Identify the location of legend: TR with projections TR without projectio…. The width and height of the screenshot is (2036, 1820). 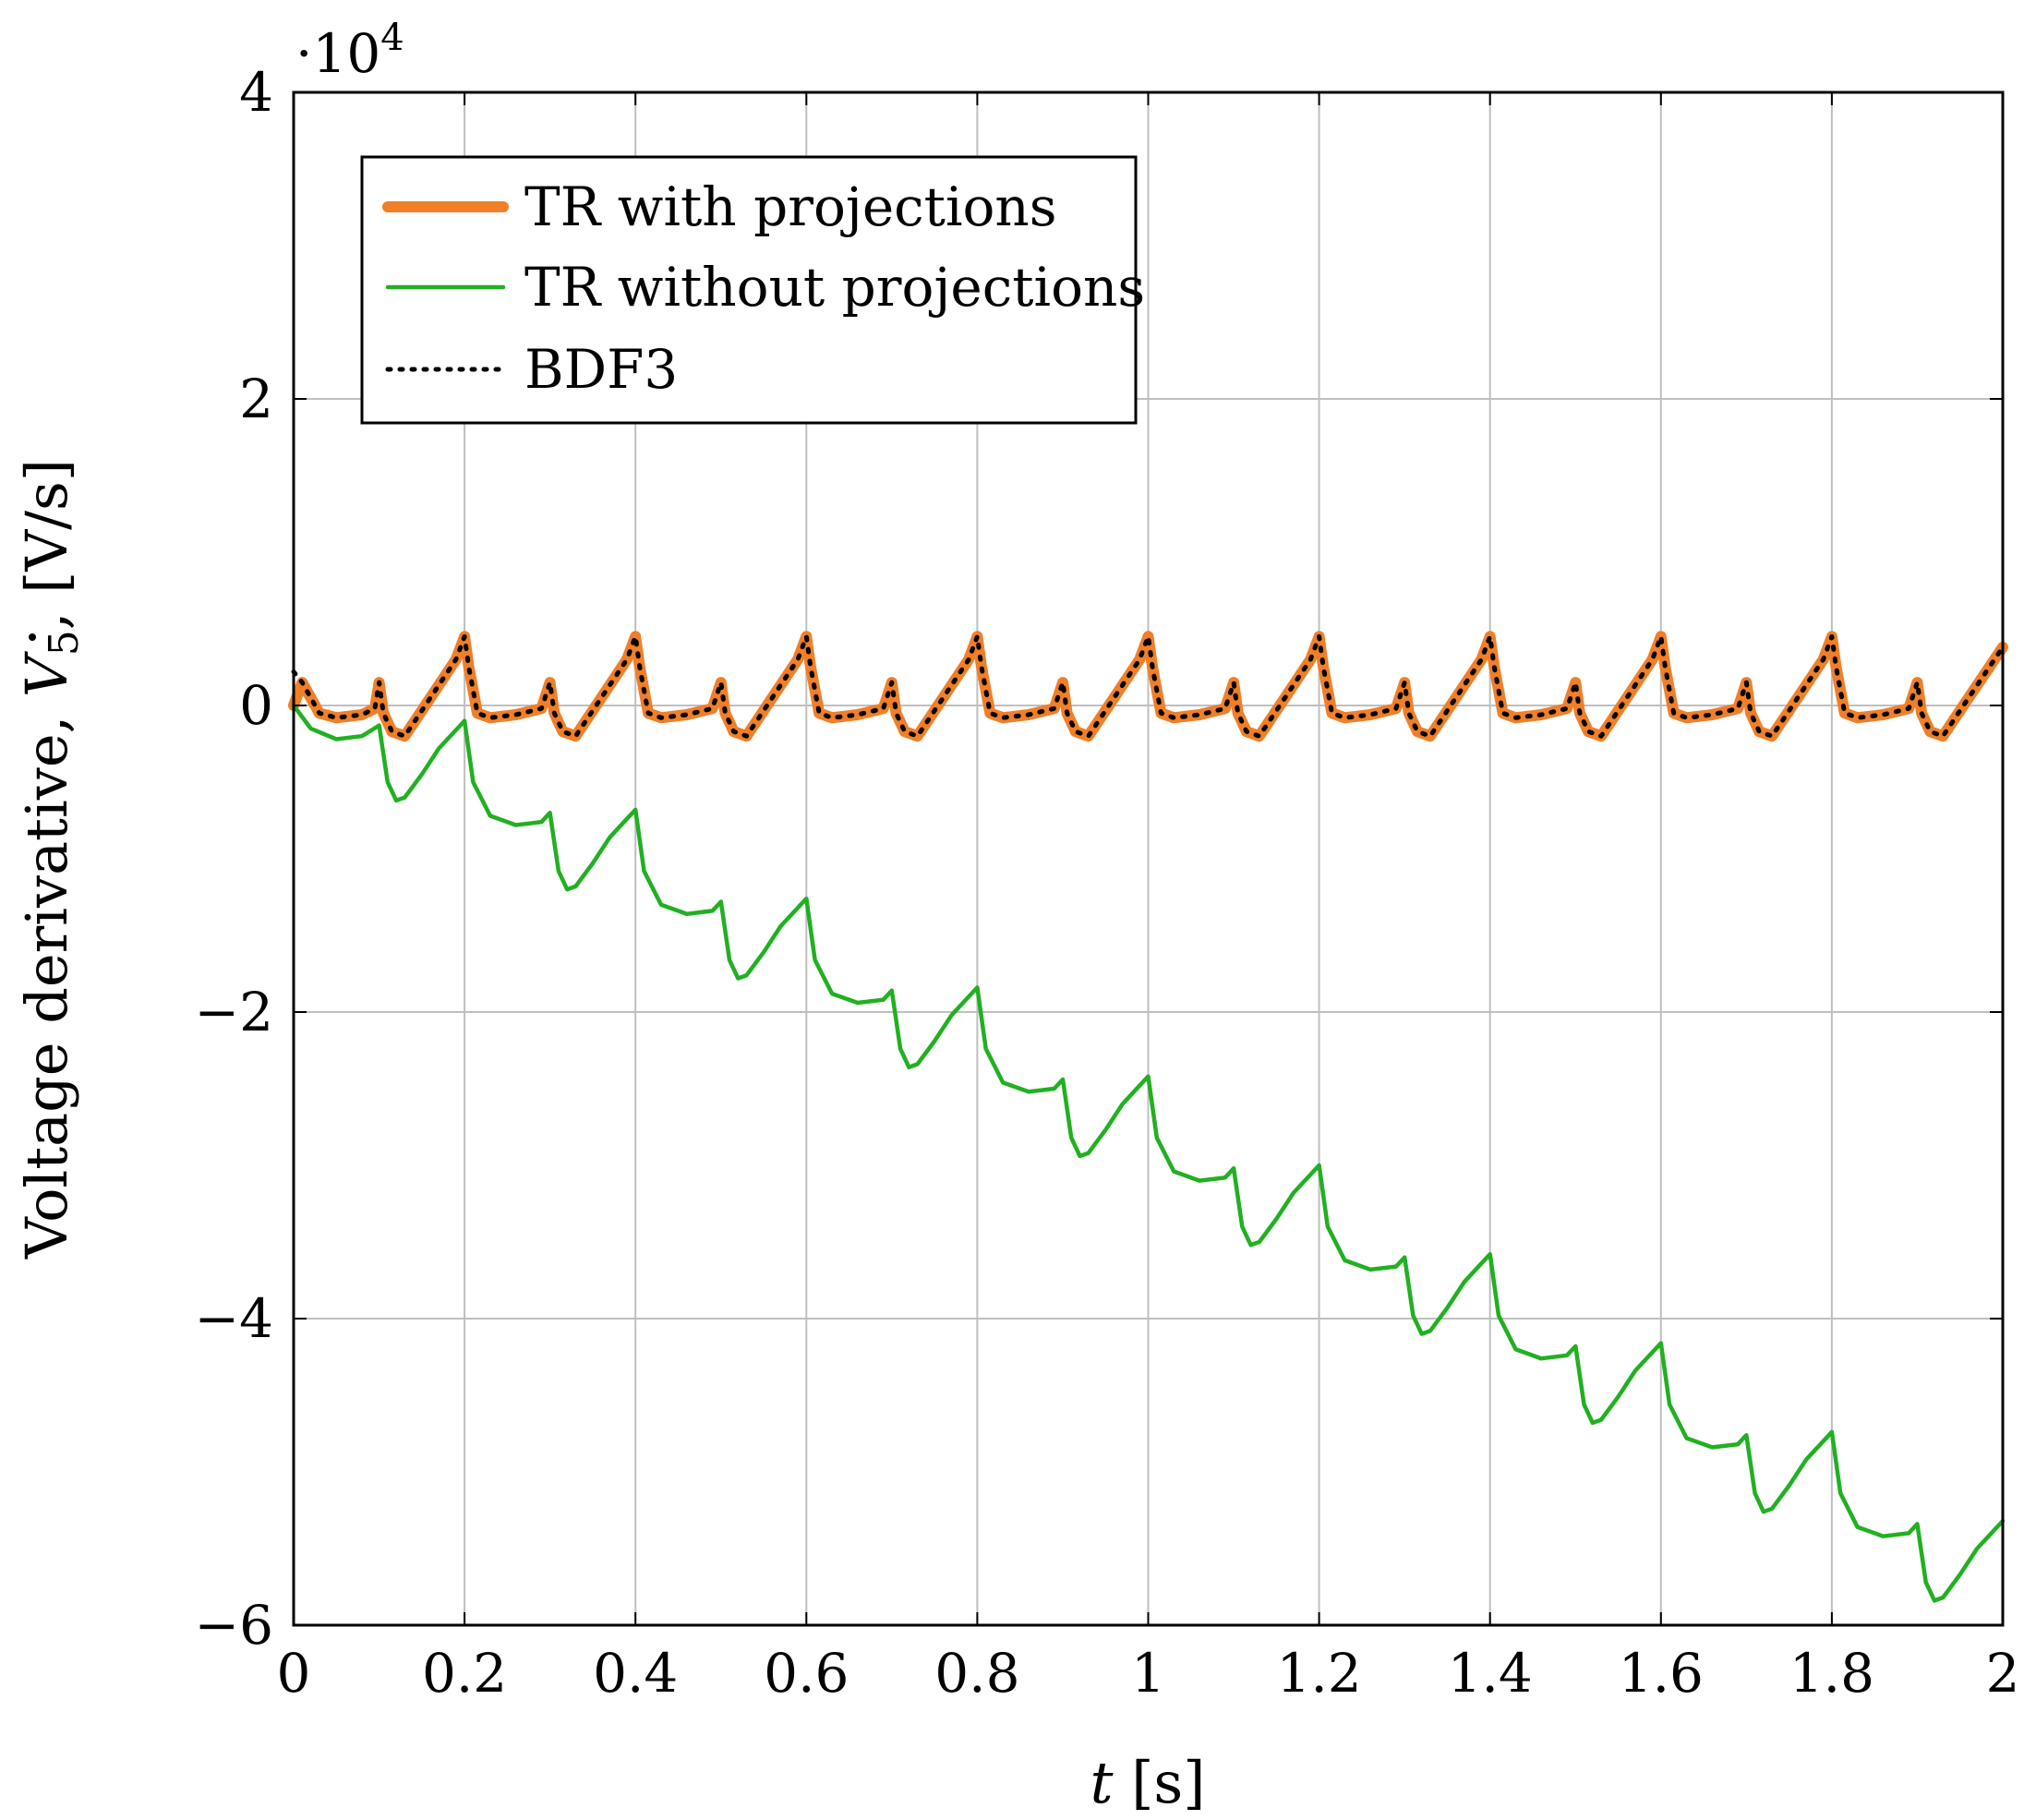
(753, 290).